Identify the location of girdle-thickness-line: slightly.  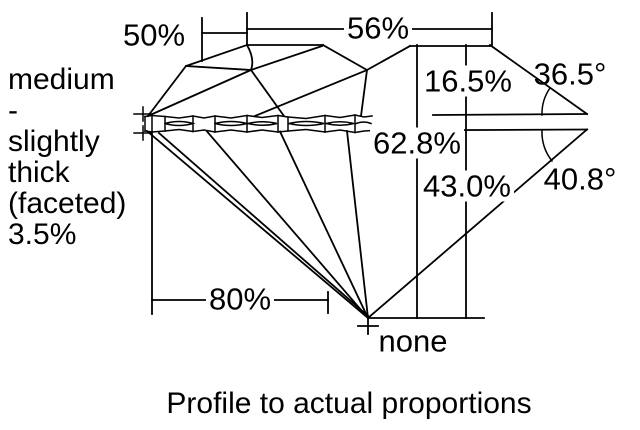
(54, 141).